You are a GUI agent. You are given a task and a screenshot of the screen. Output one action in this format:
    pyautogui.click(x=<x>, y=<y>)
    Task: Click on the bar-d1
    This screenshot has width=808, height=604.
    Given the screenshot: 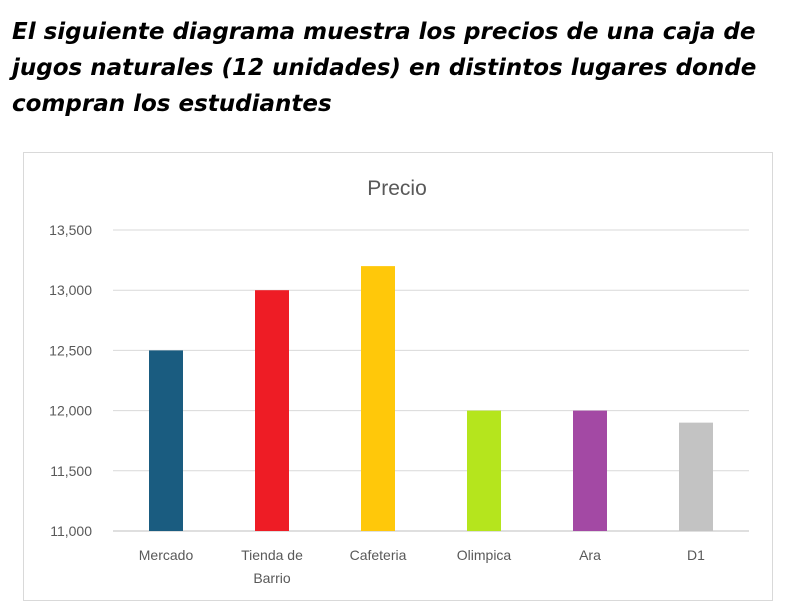 What is the action you would take?
    pyautogui.click(x=696, y=476)
    